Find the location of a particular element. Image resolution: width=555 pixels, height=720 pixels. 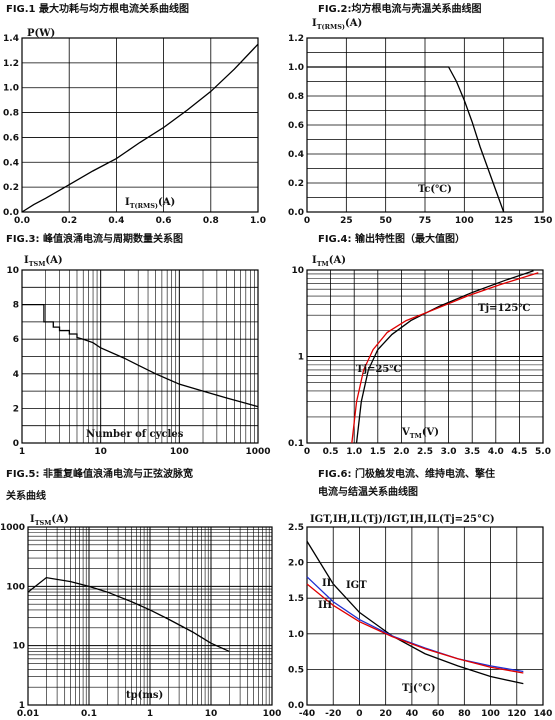

fig6-xtick: 20 is located at coordinates (385, 714).